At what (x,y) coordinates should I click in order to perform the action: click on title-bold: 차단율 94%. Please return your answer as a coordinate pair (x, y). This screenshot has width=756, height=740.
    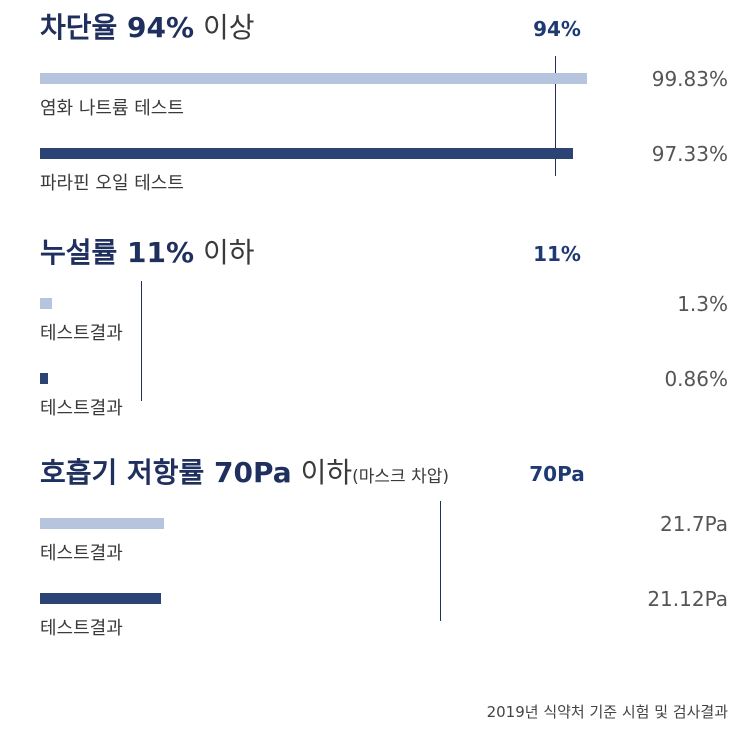
    Looking at the image, I should click on (117, 27).